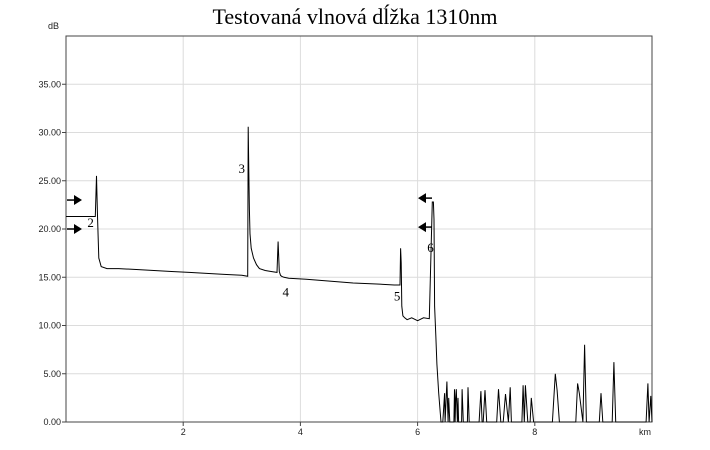  What do you see at coordinates (52, 422) in the screenshot?
I see `y-tick-label: 0.00` at bounding box center [52, 422].